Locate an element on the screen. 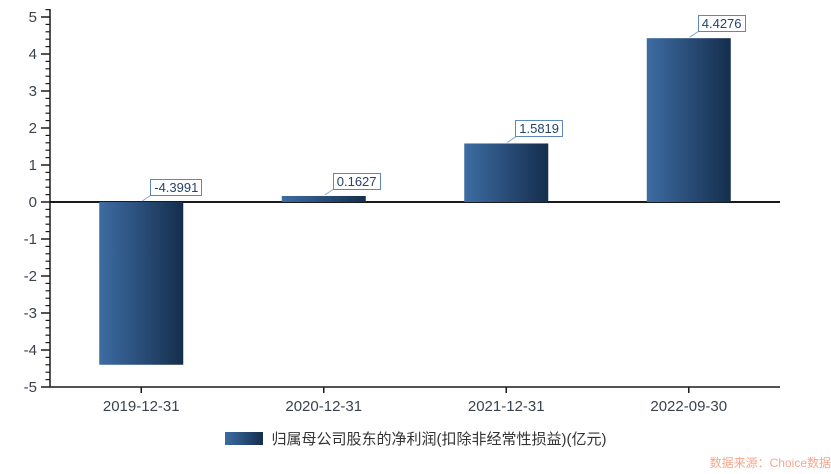  x-tick-label: 2019-12-31 is located at coordinates (141, 406).